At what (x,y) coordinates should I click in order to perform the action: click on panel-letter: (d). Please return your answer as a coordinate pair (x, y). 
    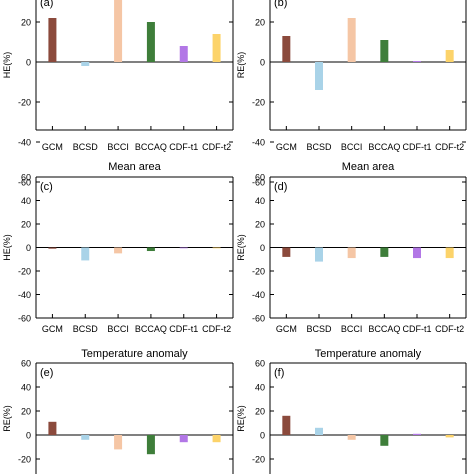
    Looking at the image, I should click on (280, 187).